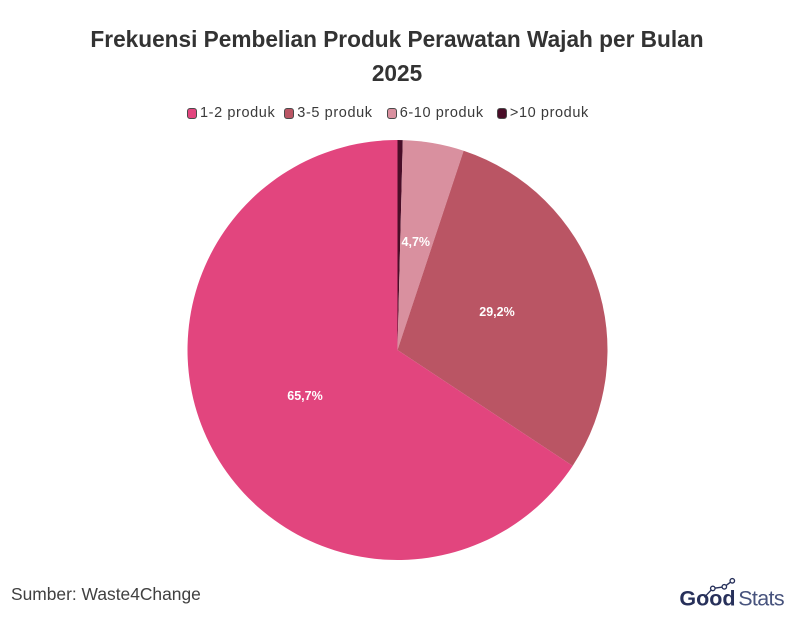  Describe the element at coordinates (707, 599) in the screenshot. I see `svg-text: Good` at that location.